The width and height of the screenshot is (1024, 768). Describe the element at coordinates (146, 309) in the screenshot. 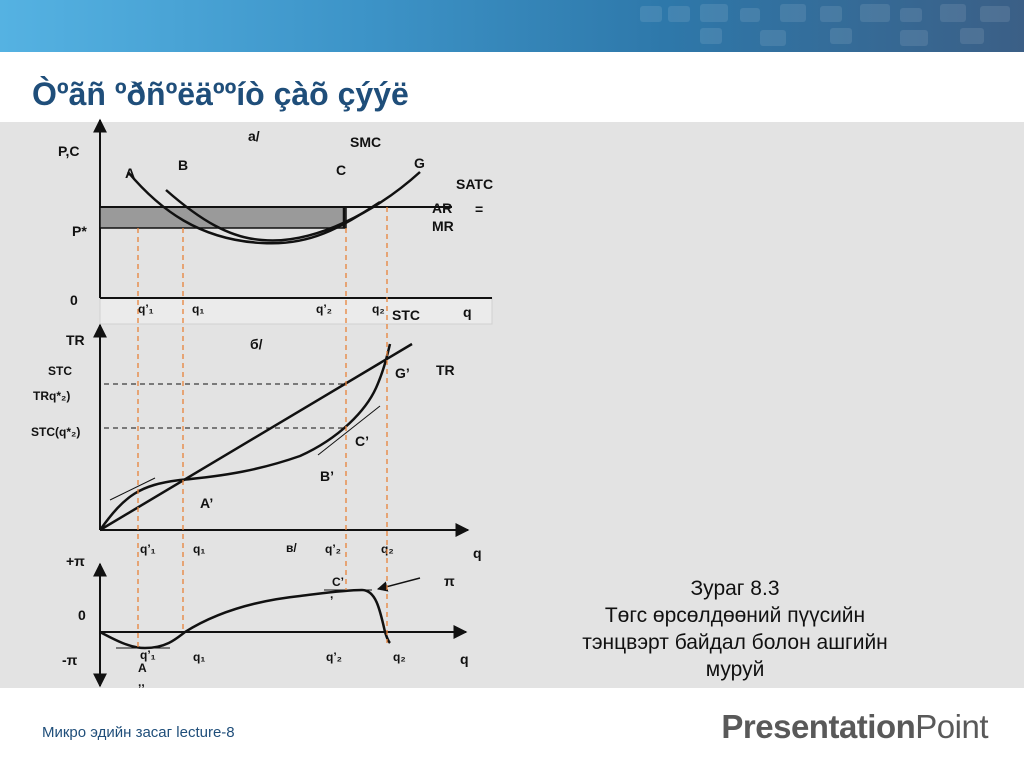

I see `panel-a-tick-q1-prime: q’₁` at that location.